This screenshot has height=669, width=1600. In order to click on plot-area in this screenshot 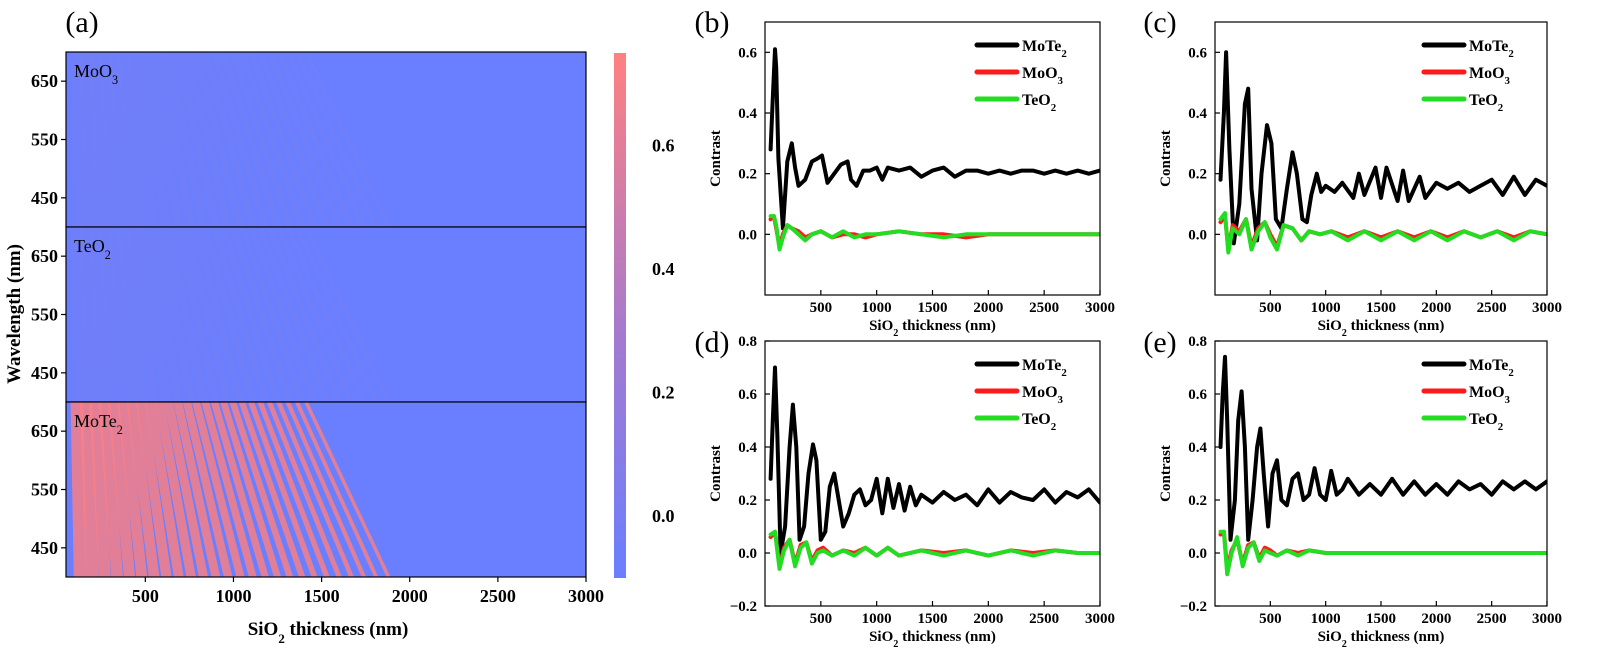, I will do `click(1382, 152)`.